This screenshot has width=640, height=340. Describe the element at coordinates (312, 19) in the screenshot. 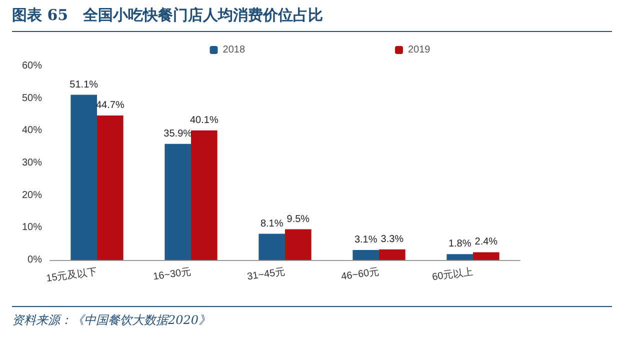

I see `chart-title: 图表 65 全国小吃快餐门店人均消费价位占比` at that location.